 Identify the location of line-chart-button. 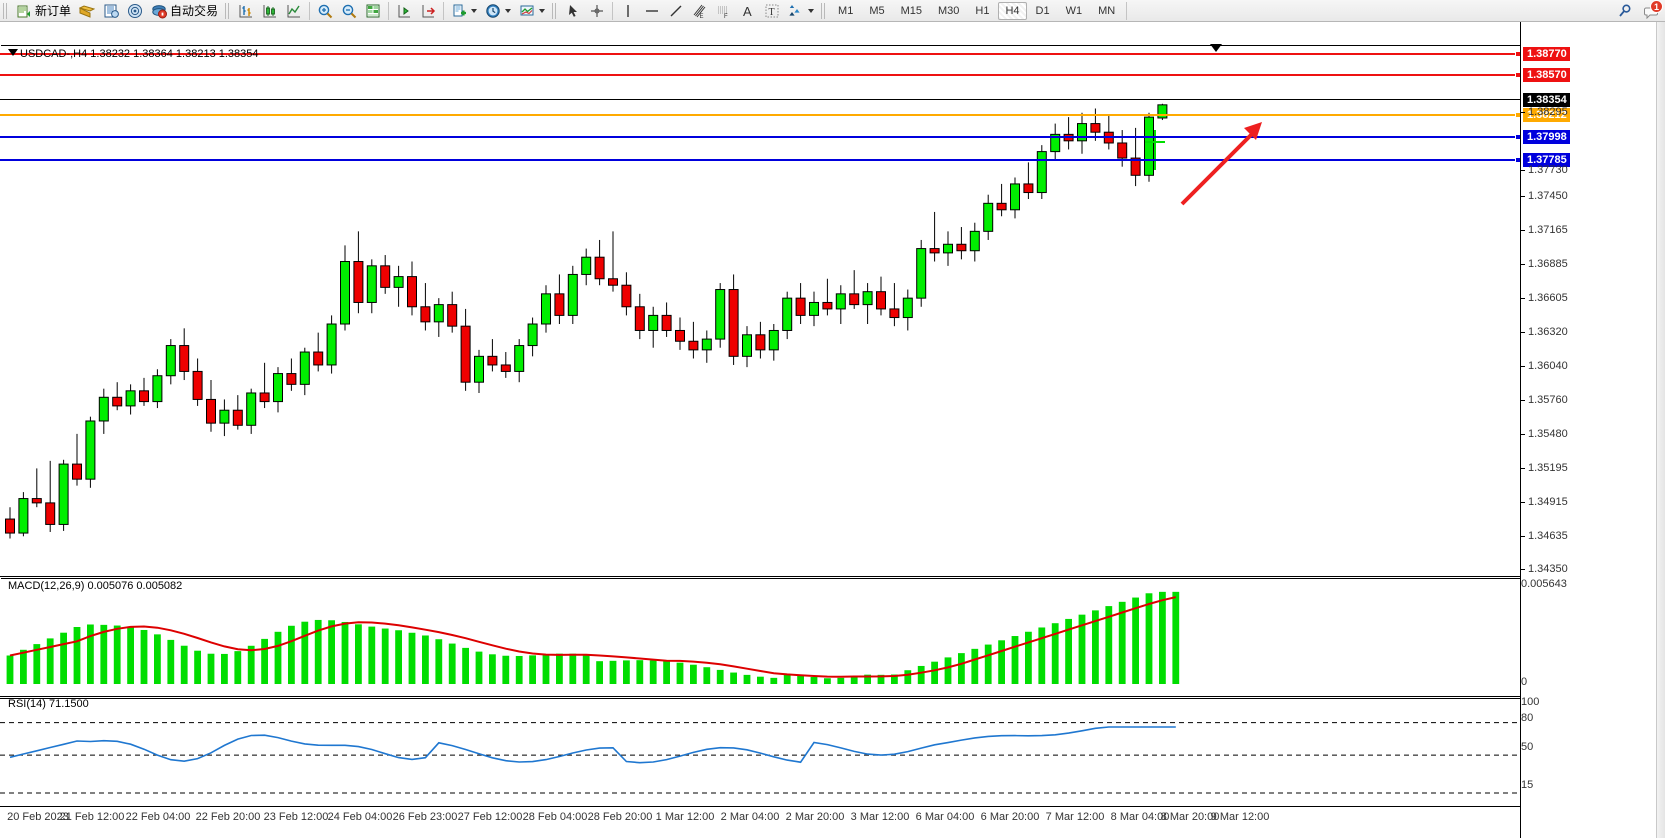
(294, 11).